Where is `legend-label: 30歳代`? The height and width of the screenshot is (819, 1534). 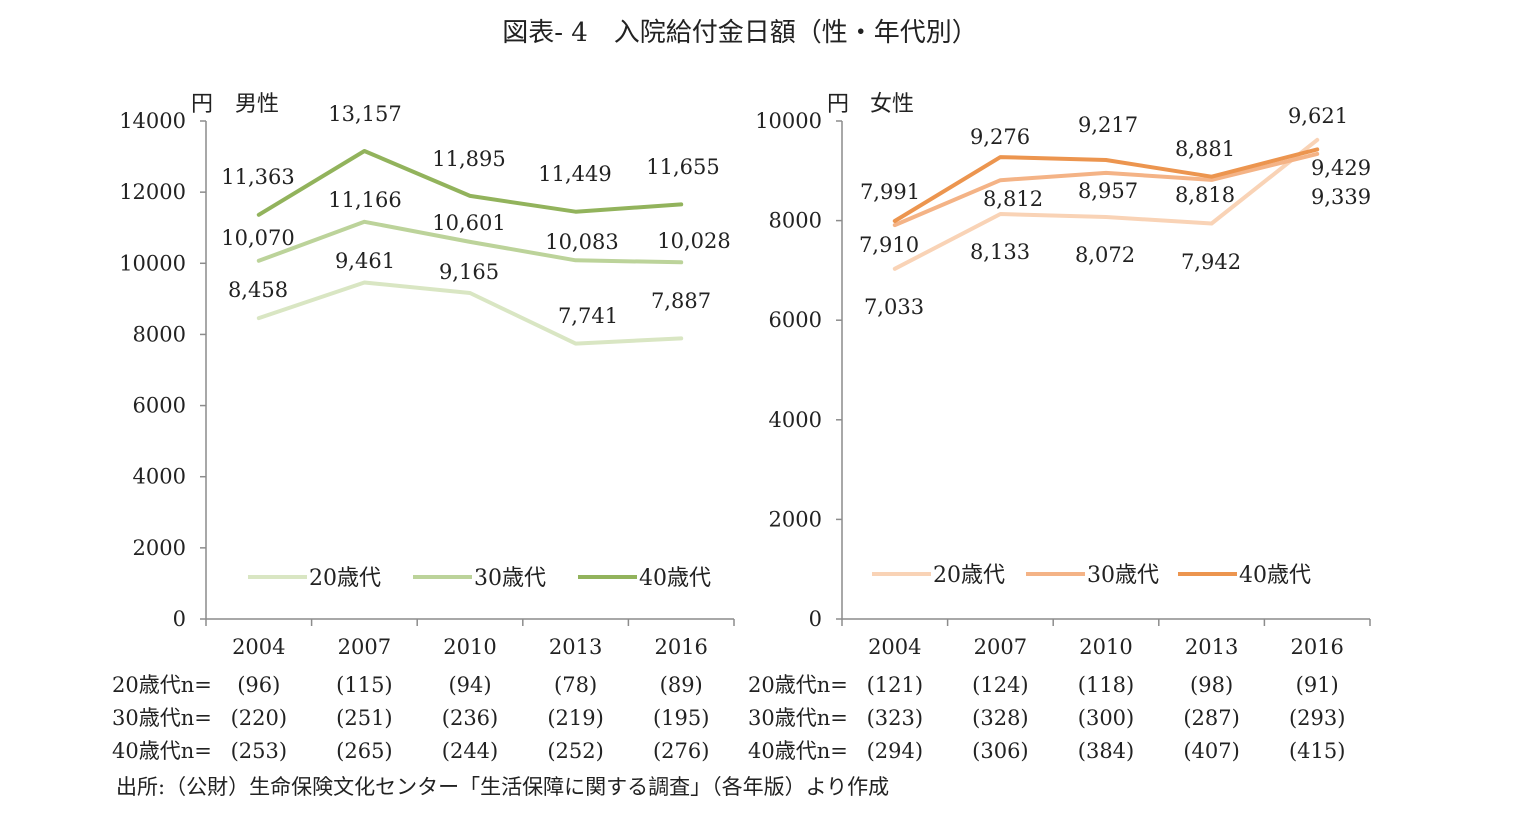 legend-label: 30歳代 is located at coordinates (1123, 575).